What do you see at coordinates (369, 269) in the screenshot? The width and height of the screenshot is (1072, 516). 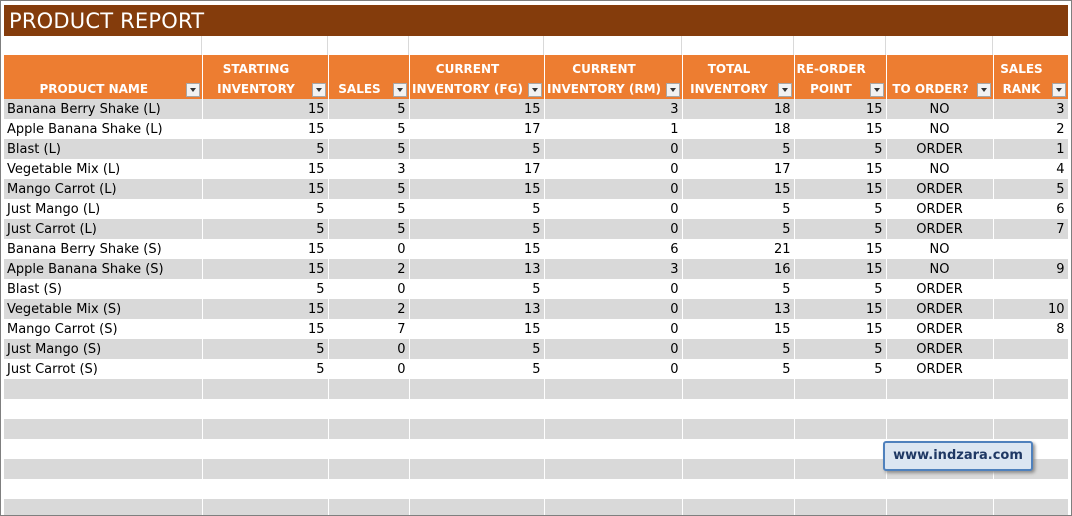 I see `cell-sales: 2` at bounding box center [369, 269].